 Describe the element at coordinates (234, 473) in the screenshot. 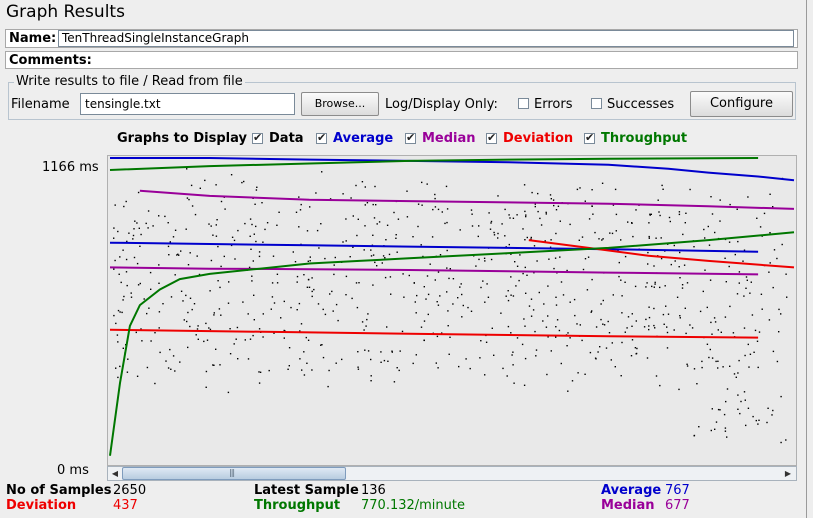

I see `scrollbar-thumb` at that location.